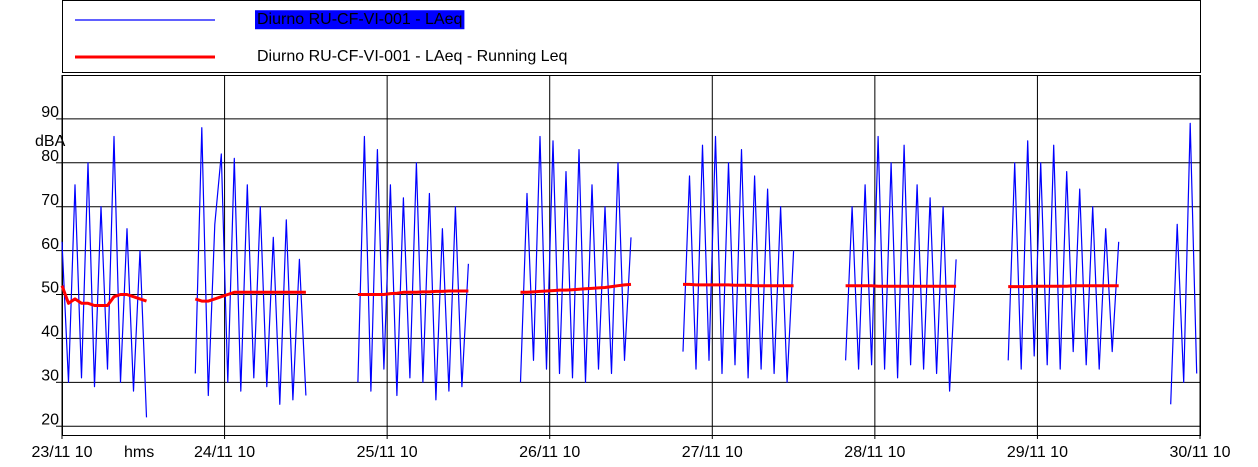  What do you see at coordinates (50, 288) in the screenshot?
I see `y-tick-label: 50` at bounding box center [50, 288].